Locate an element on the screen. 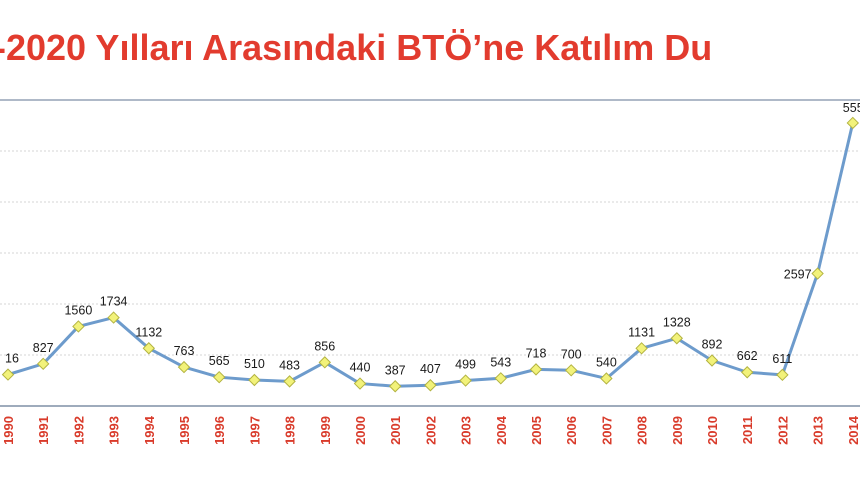 This screenshot has height=480, width=860. x-tick-label: 2007 is located at coordinates (606, 430).